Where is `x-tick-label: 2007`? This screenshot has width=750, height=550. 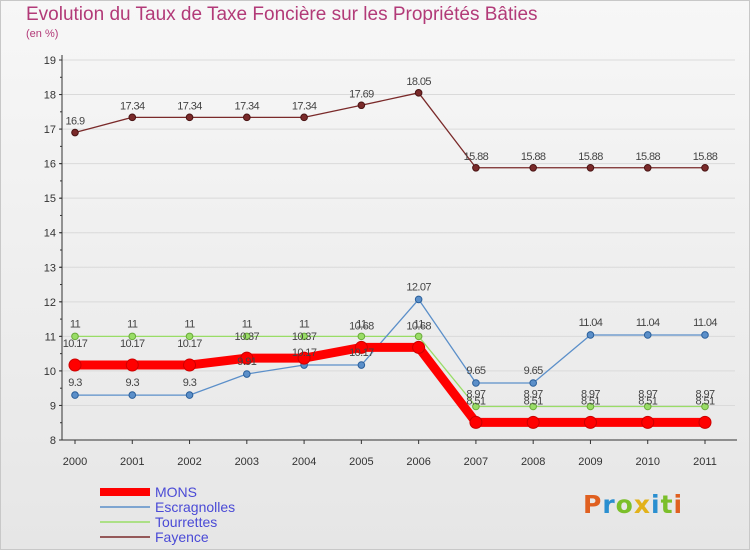
x-tick-label: 2007 is located at coordinates (476, 462).